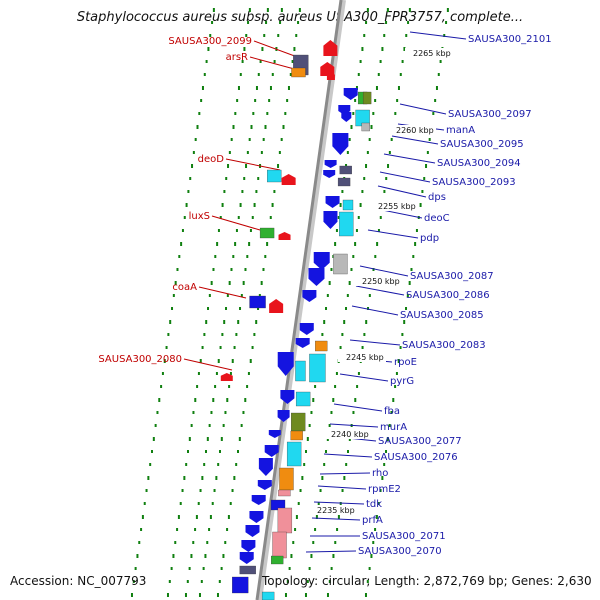 The image size is (600, 600). Describe the element at coordinates (442, 315) in the screenshot. I see `gene-label-right: SAUSA300_2085` at that location.